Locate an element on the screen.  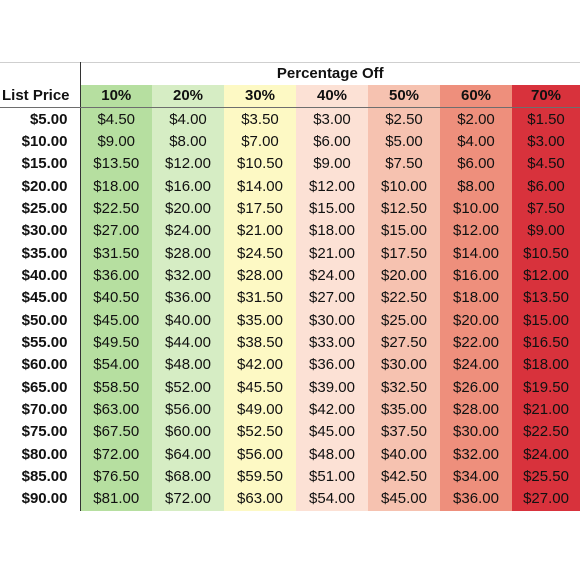
discount-price-cell: $8.00 is located at coordinates (476, 186).